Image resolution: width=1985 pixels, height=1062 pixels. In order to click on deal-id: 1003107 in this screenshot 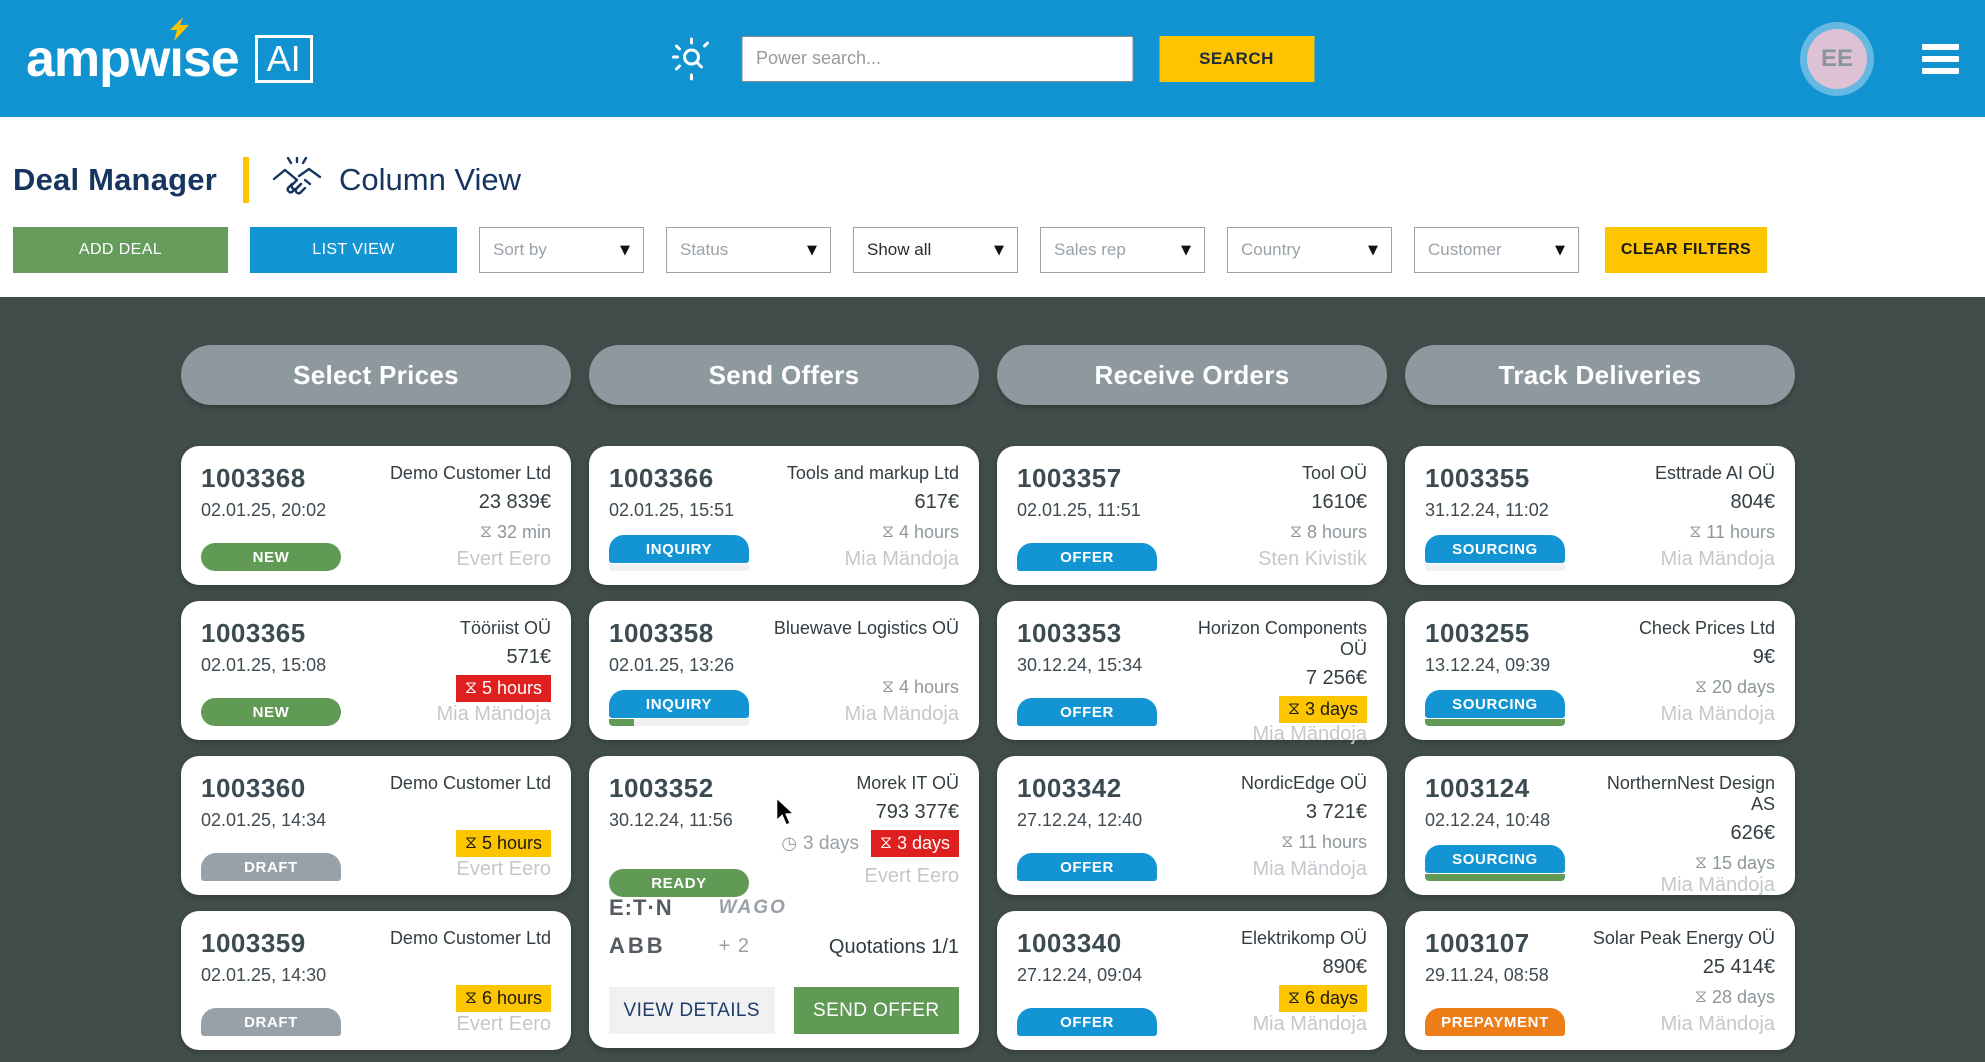, I will do `click(1477, 943)`.